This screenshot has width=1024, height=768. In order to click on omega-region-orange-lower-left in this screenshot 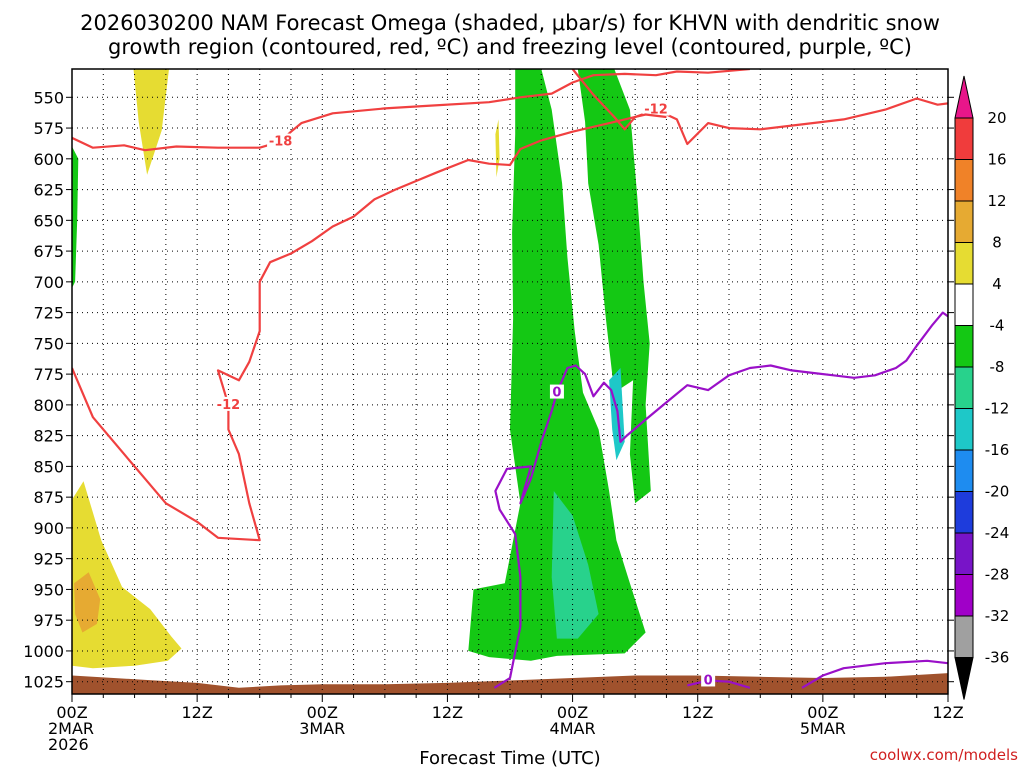, I will do `click(87, 602)`.